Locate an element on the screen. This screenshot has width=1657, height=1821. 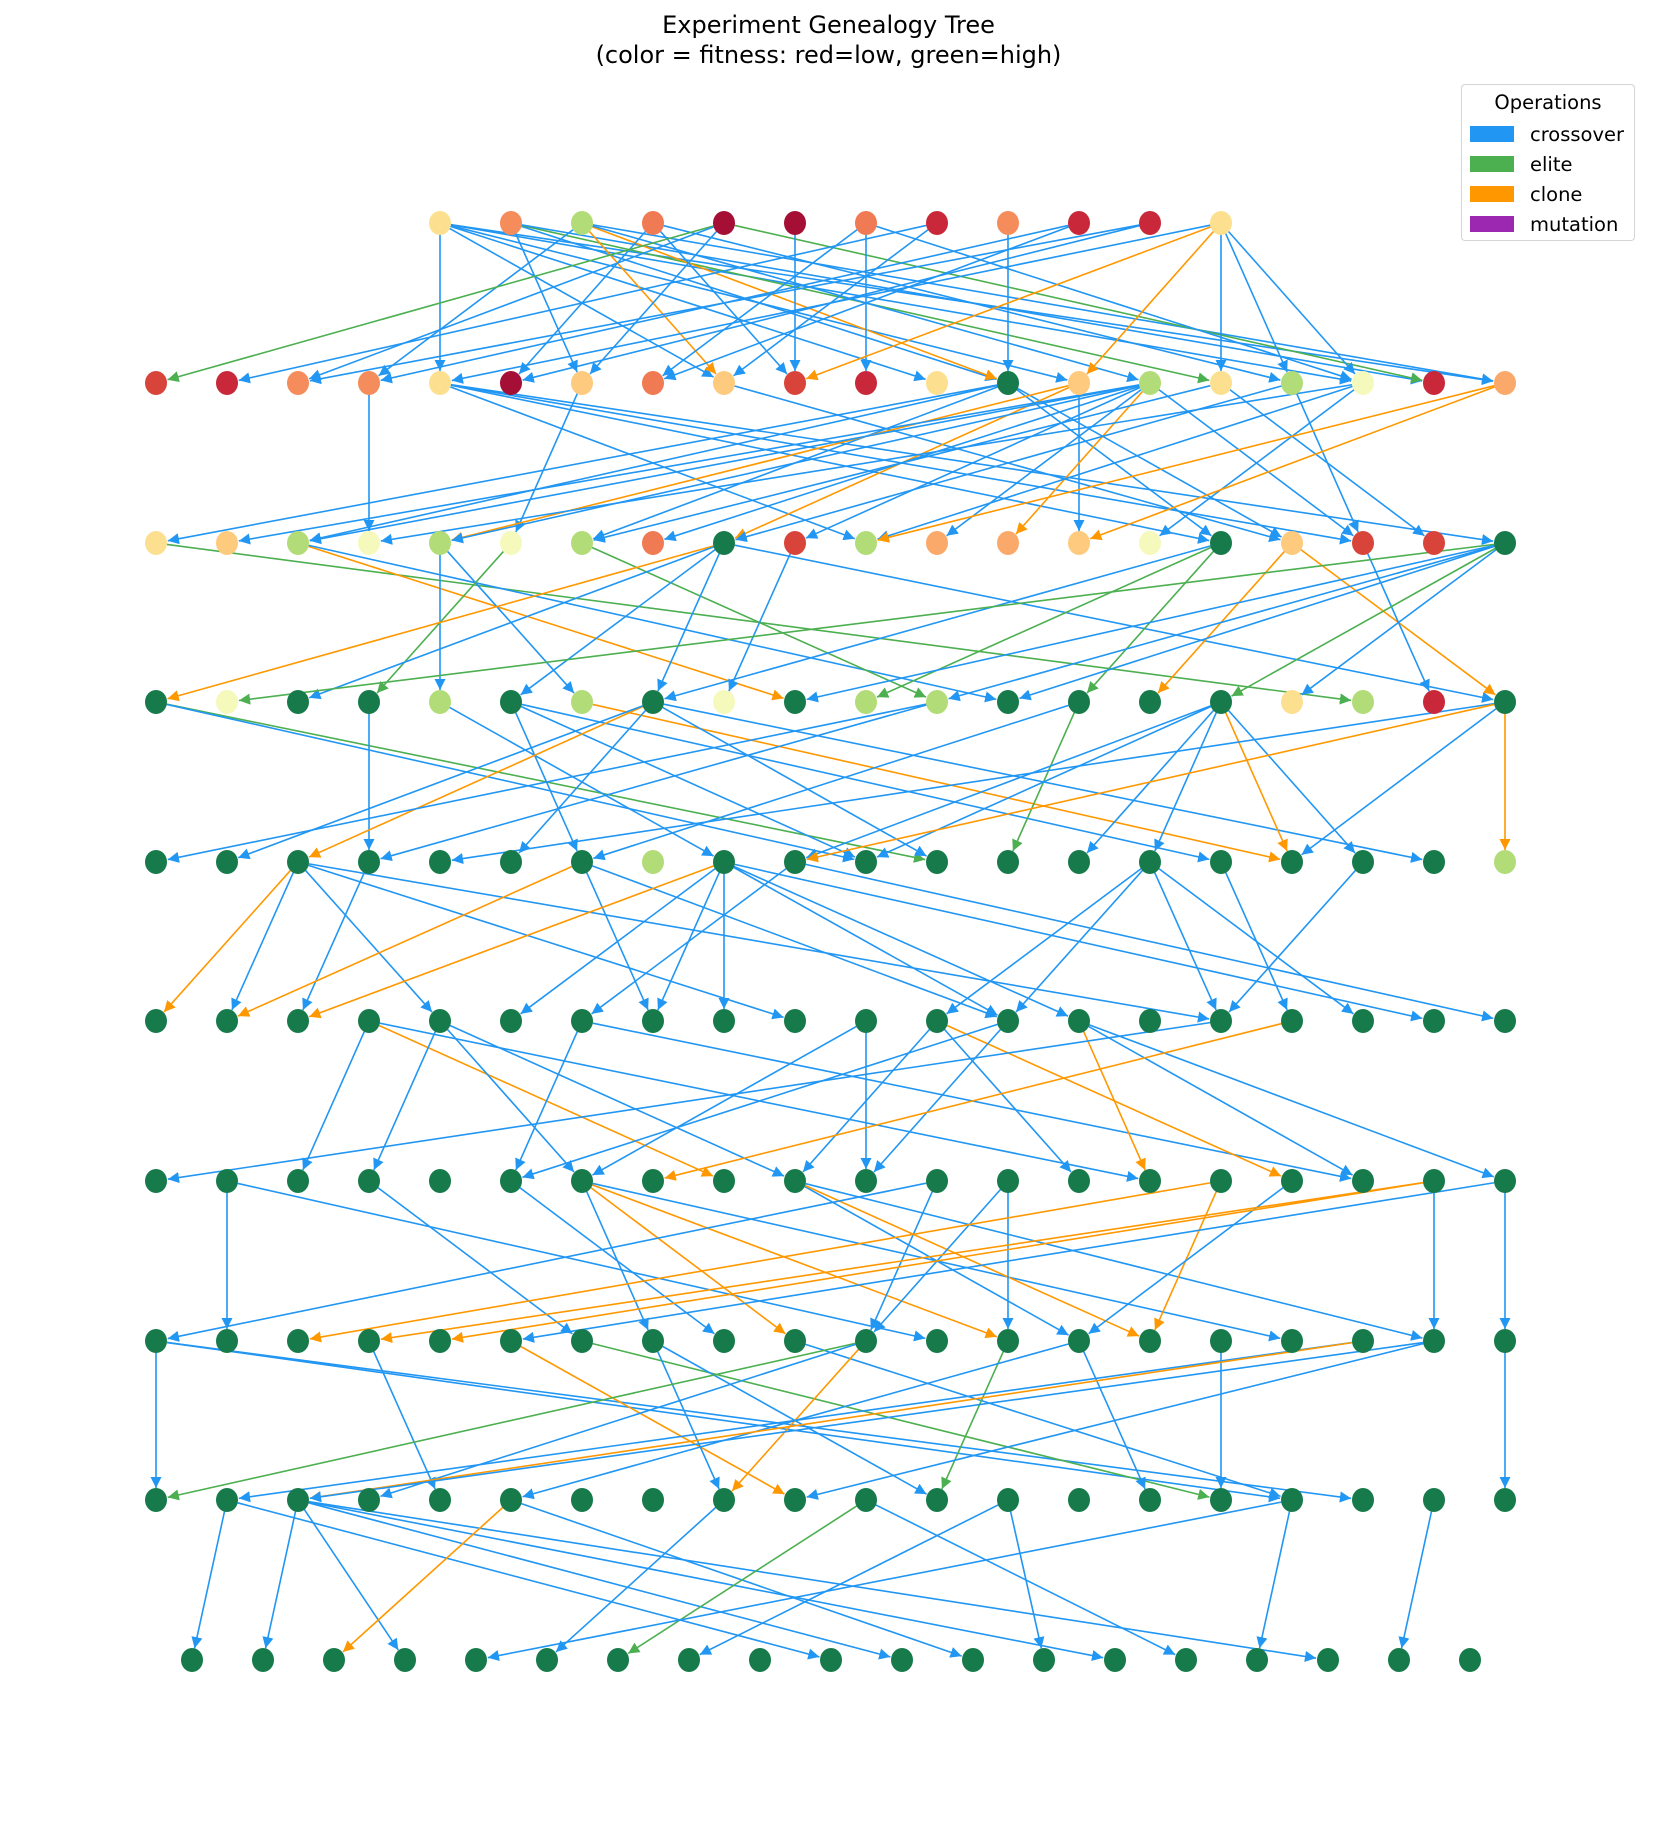
elite-swatch is located at coordinates (1492, 164).